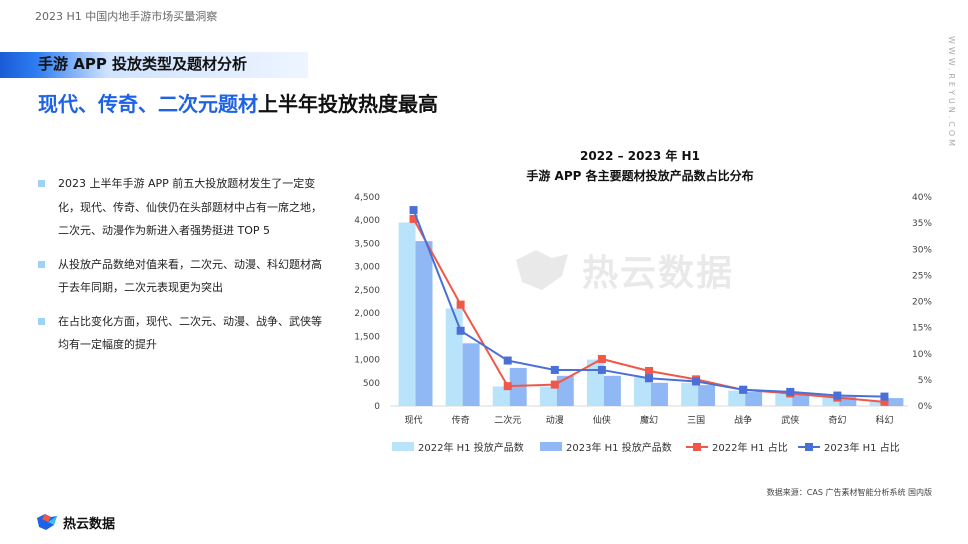 Image resolution: width=968 pixels, height=544 pixels. Describe the element at coordinates (640, 166) in the screenshot. I see `chart-title: 2022 – 2023 年 H1 手游 APP 各主要题材投放产品数占比分布` at that location.